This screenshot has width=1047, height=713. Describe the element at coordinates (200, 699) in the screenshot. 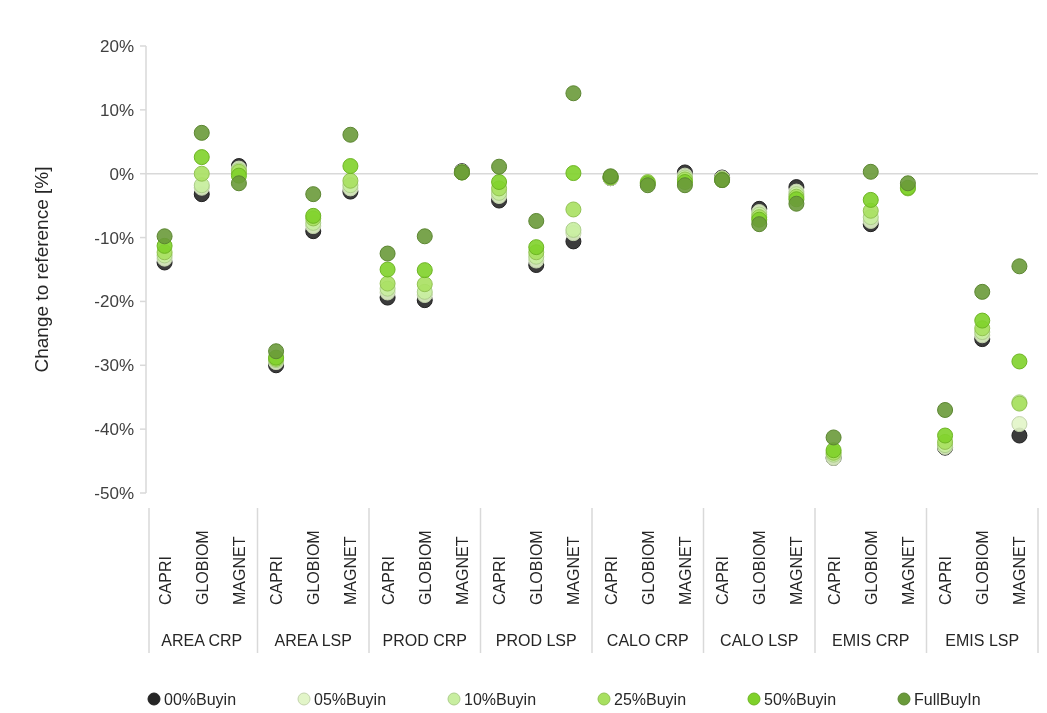

I see `legend-label: 00%Buyin` at that location.